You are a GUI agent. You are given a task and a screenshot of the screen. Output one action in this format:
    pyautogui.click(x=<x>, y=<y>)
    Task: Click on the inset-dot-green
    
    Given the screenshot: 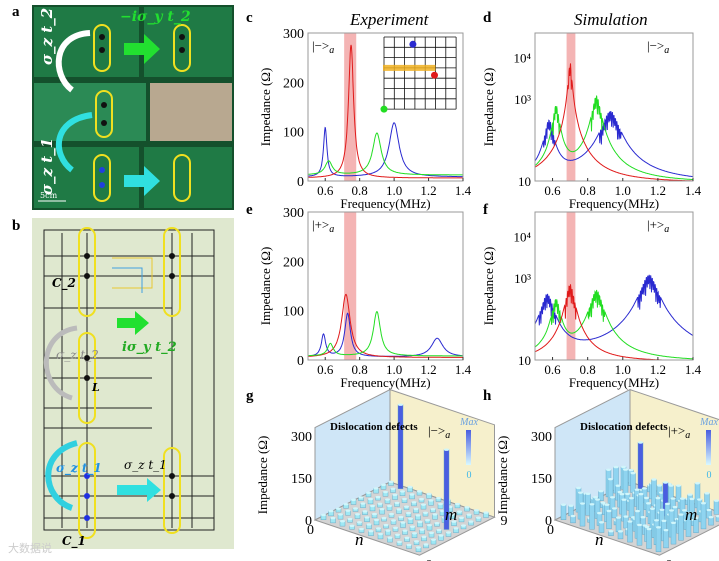 What is the action you would take?
    pyautogui.click(x=384, y=109)
    